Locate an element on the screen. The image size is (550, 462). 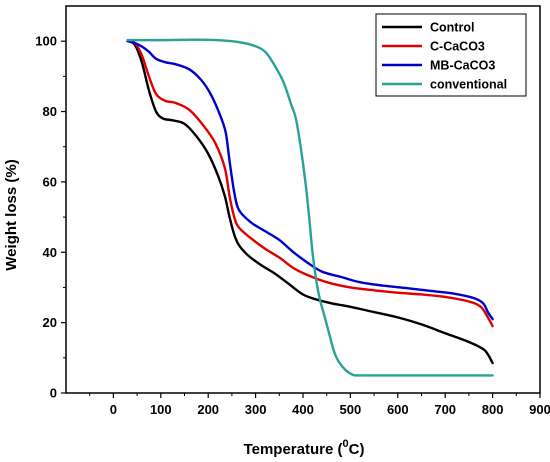
legend: Control C-CaCO3 MB-CaCO3 conventional is located at coordinates (451, 55).